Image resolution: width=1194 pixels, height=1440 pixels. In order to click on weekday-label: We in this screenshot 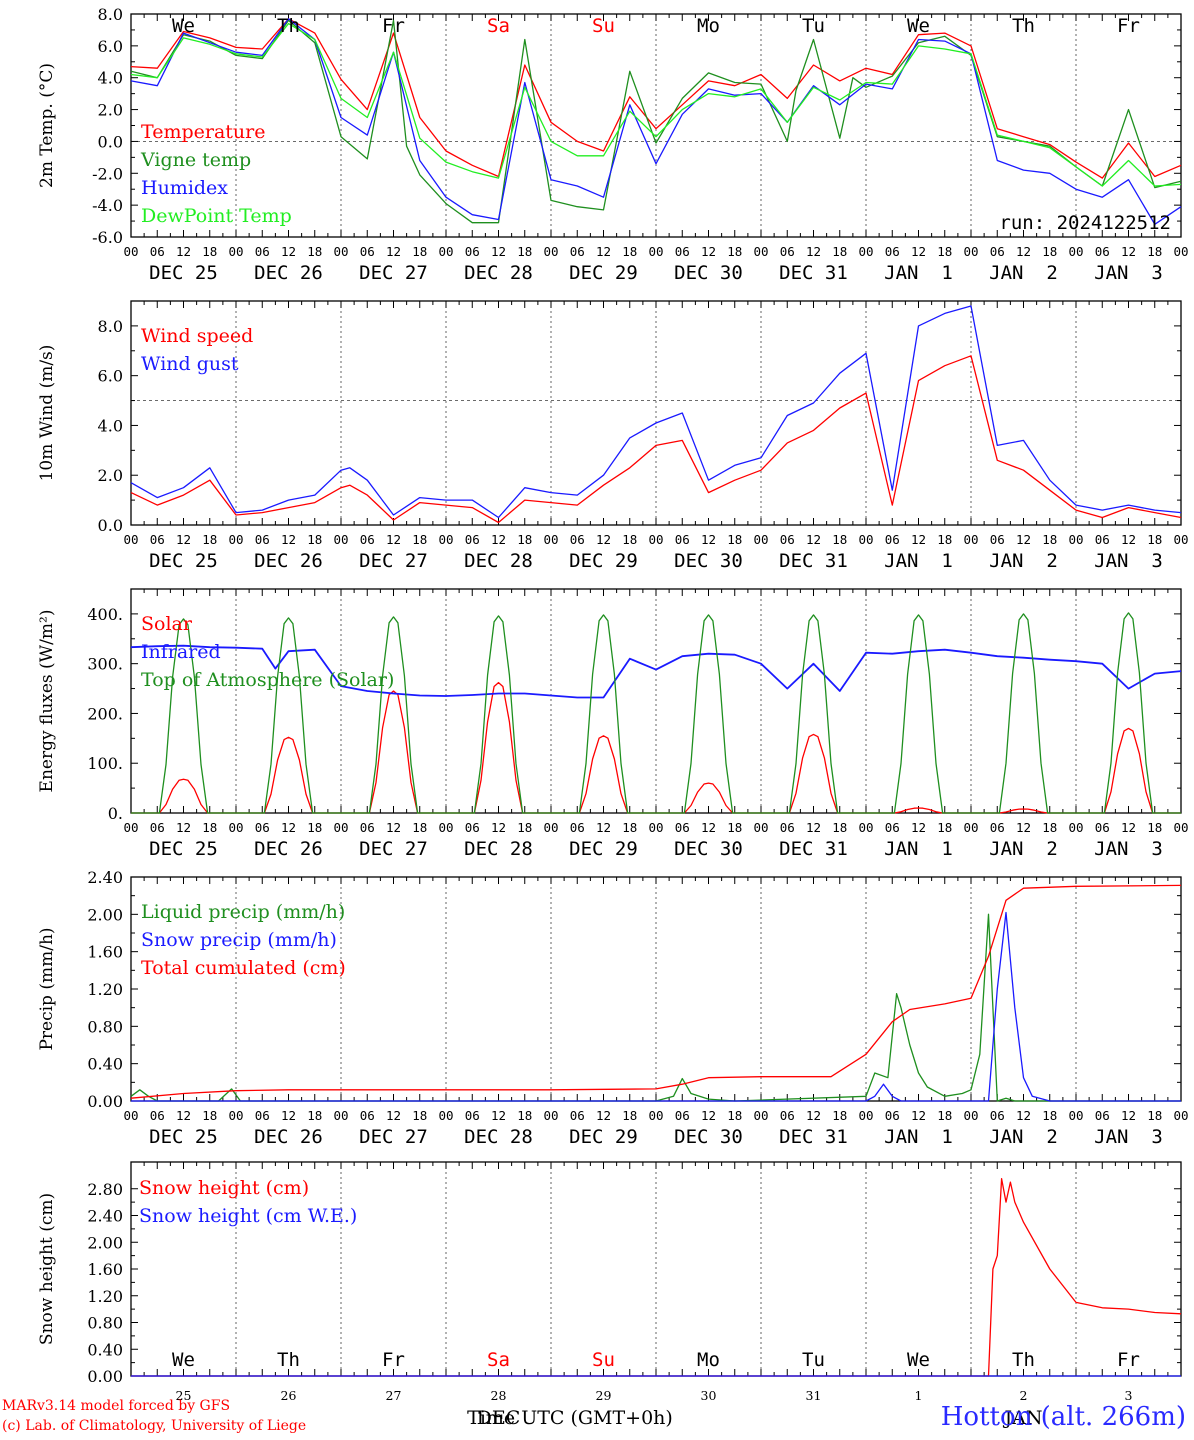, I will do `click(183, 26)`.